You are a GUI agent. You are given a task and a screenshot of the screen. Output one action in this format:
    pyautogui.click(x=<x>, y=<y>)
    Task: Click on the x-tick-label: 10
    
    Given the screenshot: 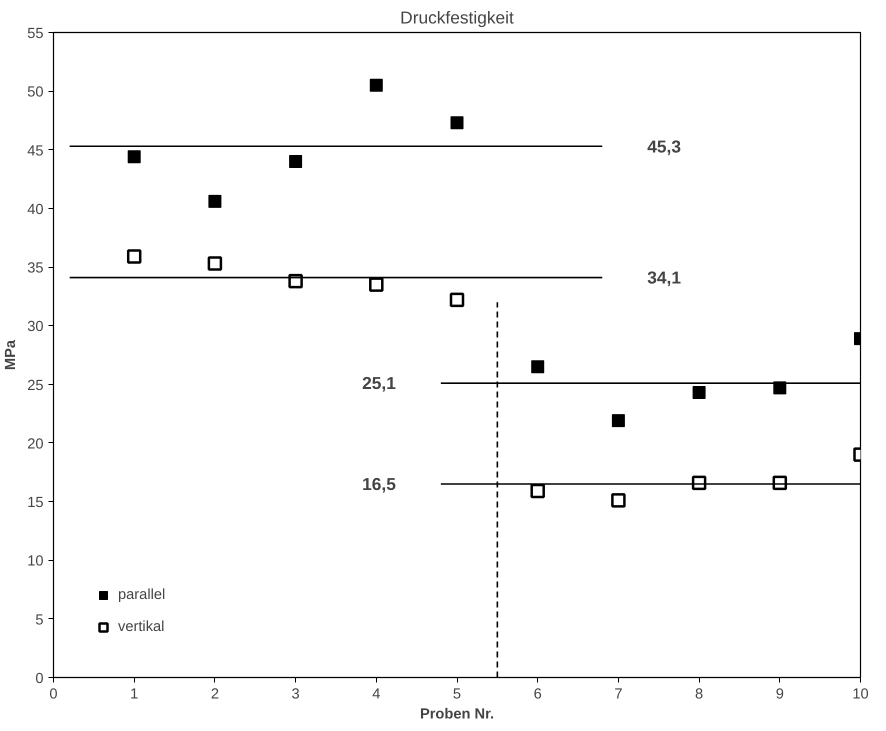 What is the action you would take?
    pyautogui.click(x=860, y=694)
    